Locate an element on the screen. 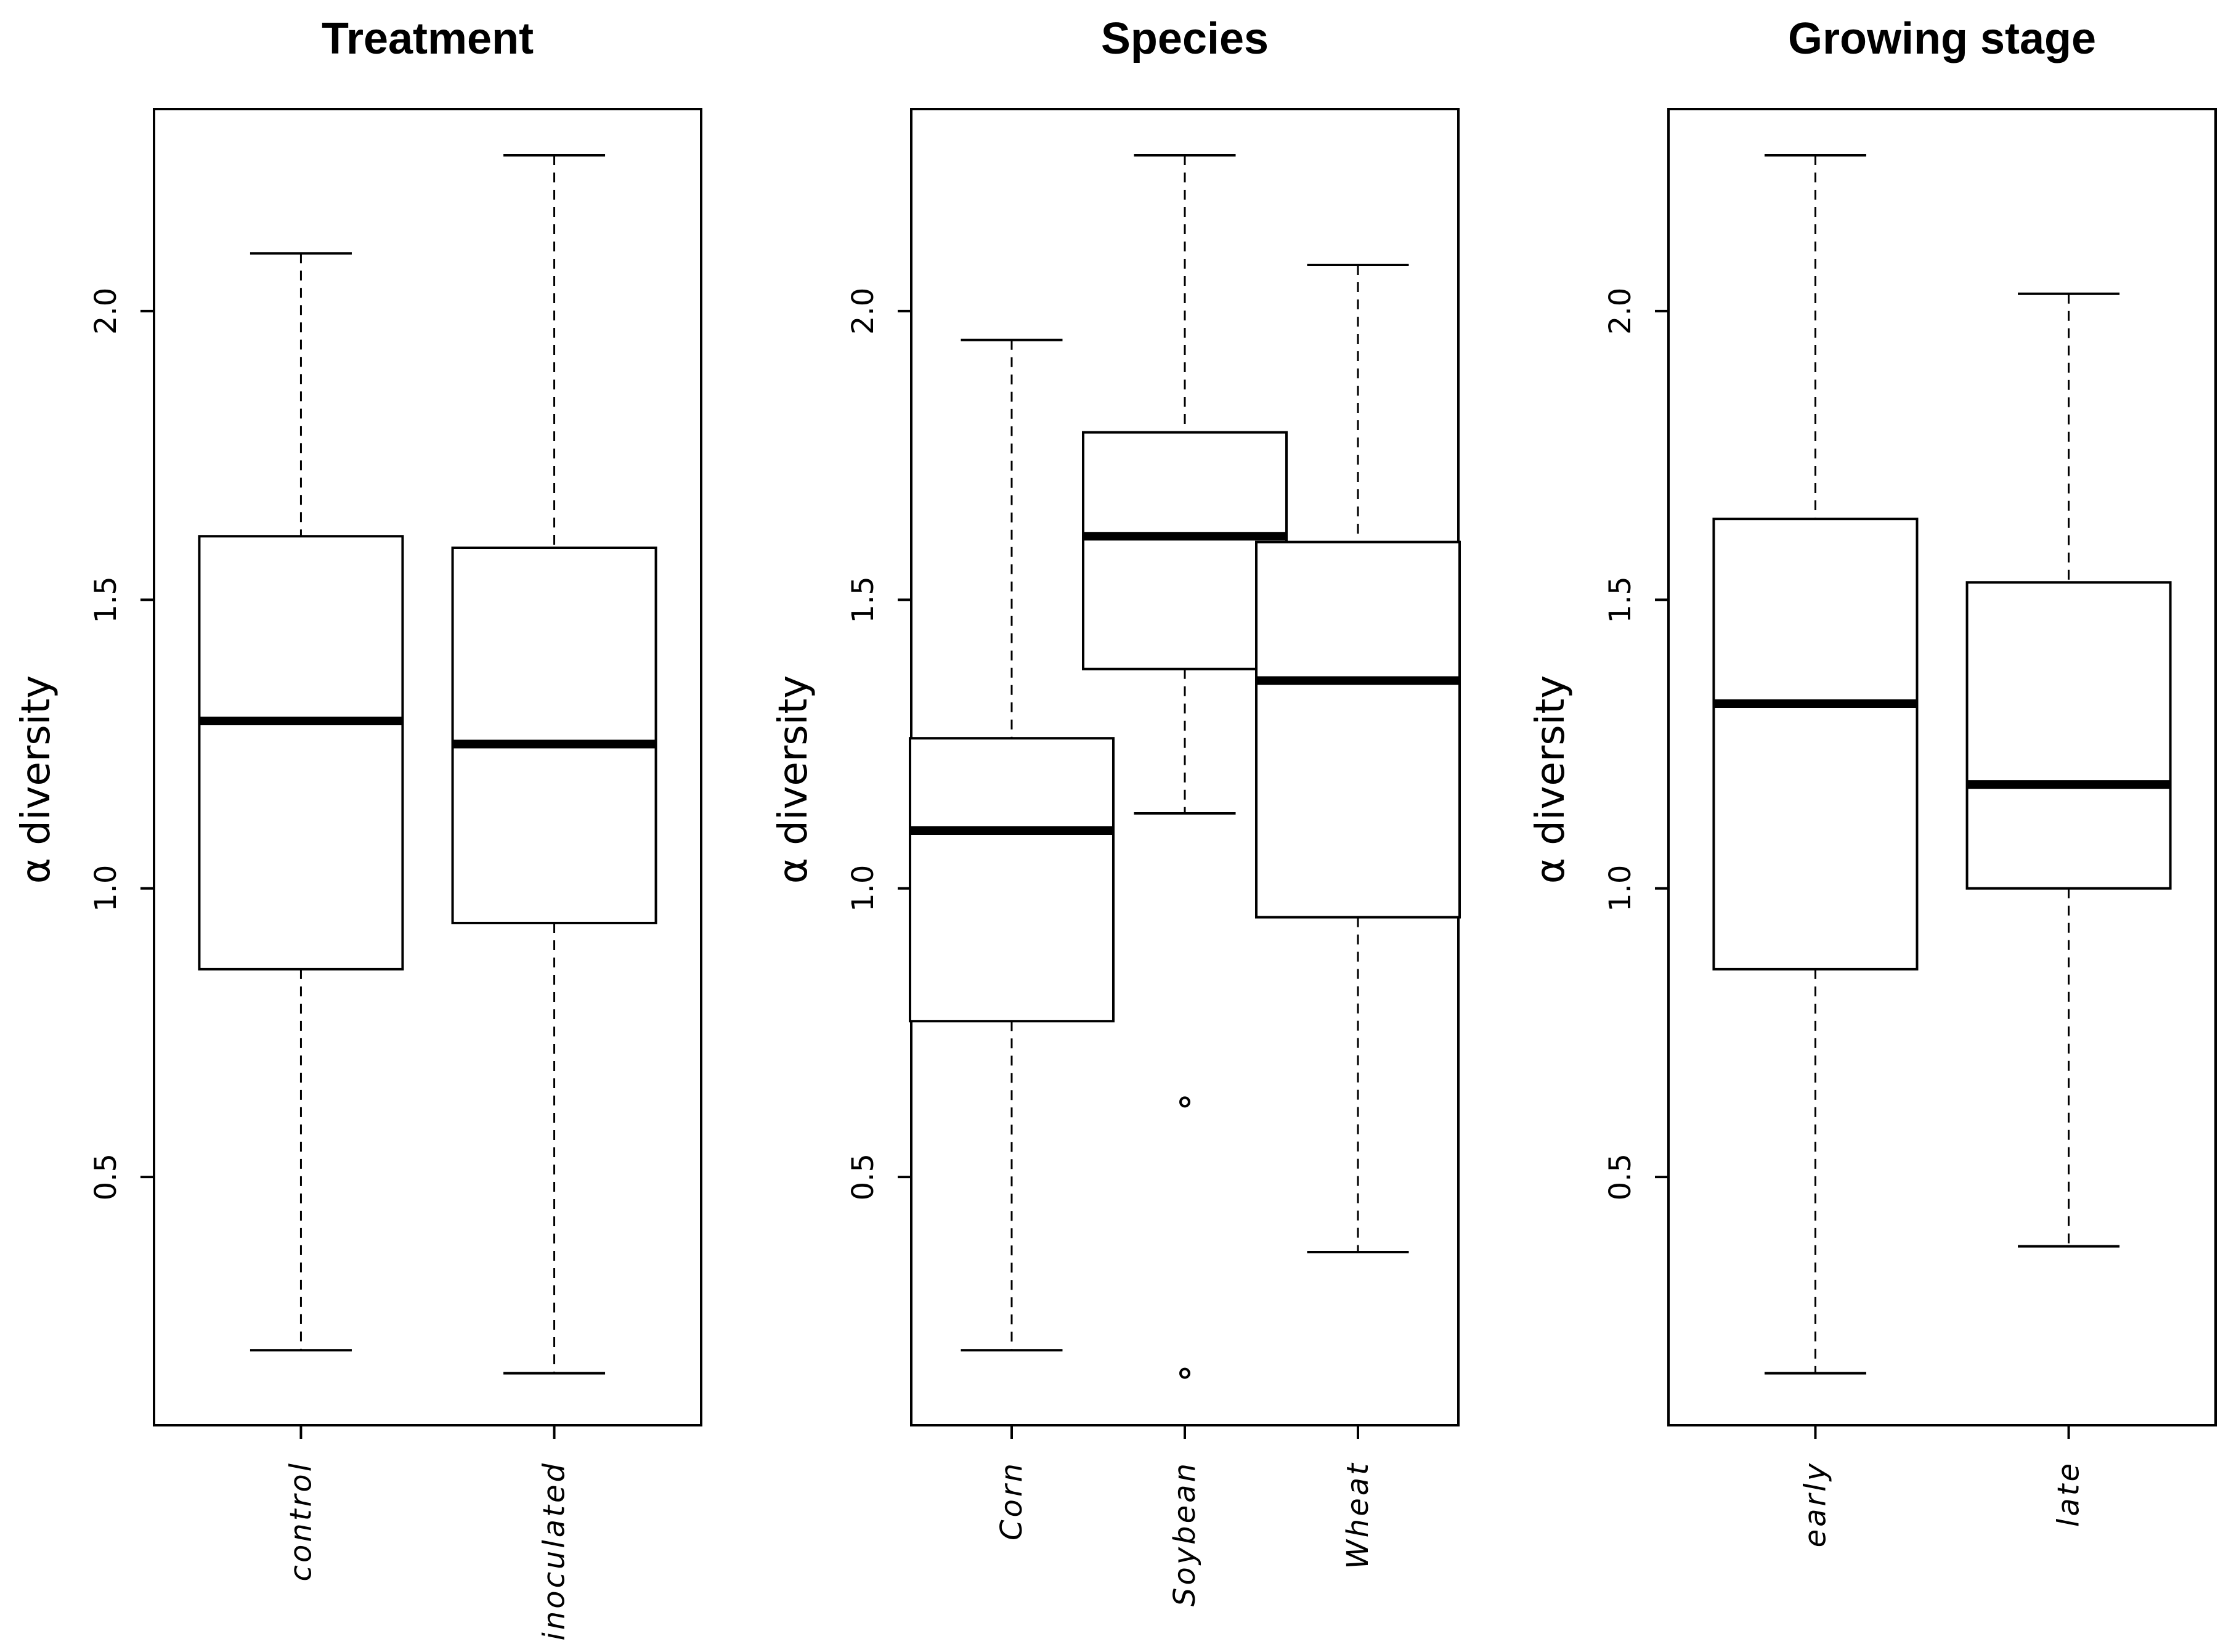 This screenshot has width=2231, height=1652. panel-title: Treatment is located at coordinates (428, 38).